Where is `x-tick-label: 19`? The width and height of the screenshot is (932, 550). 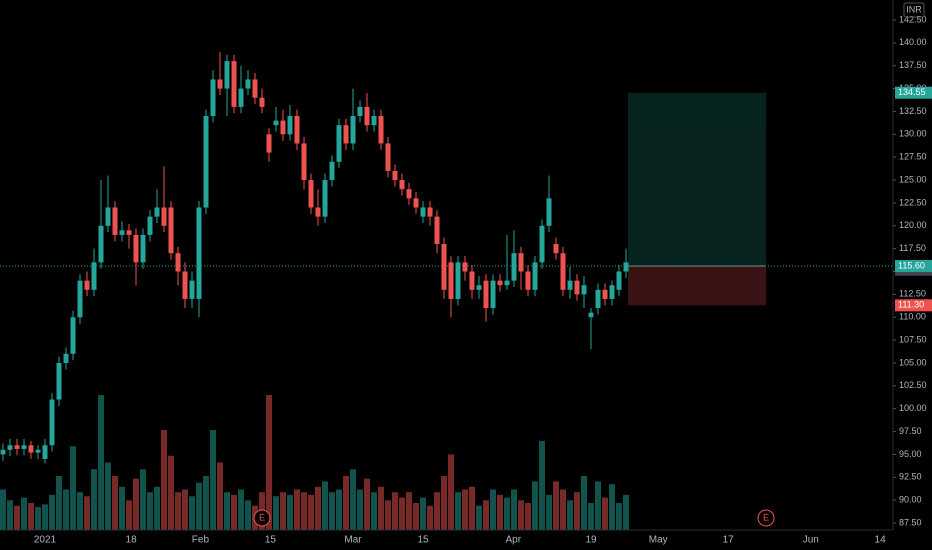 x-tick-label: 19 is located at coordinates (591, 540).